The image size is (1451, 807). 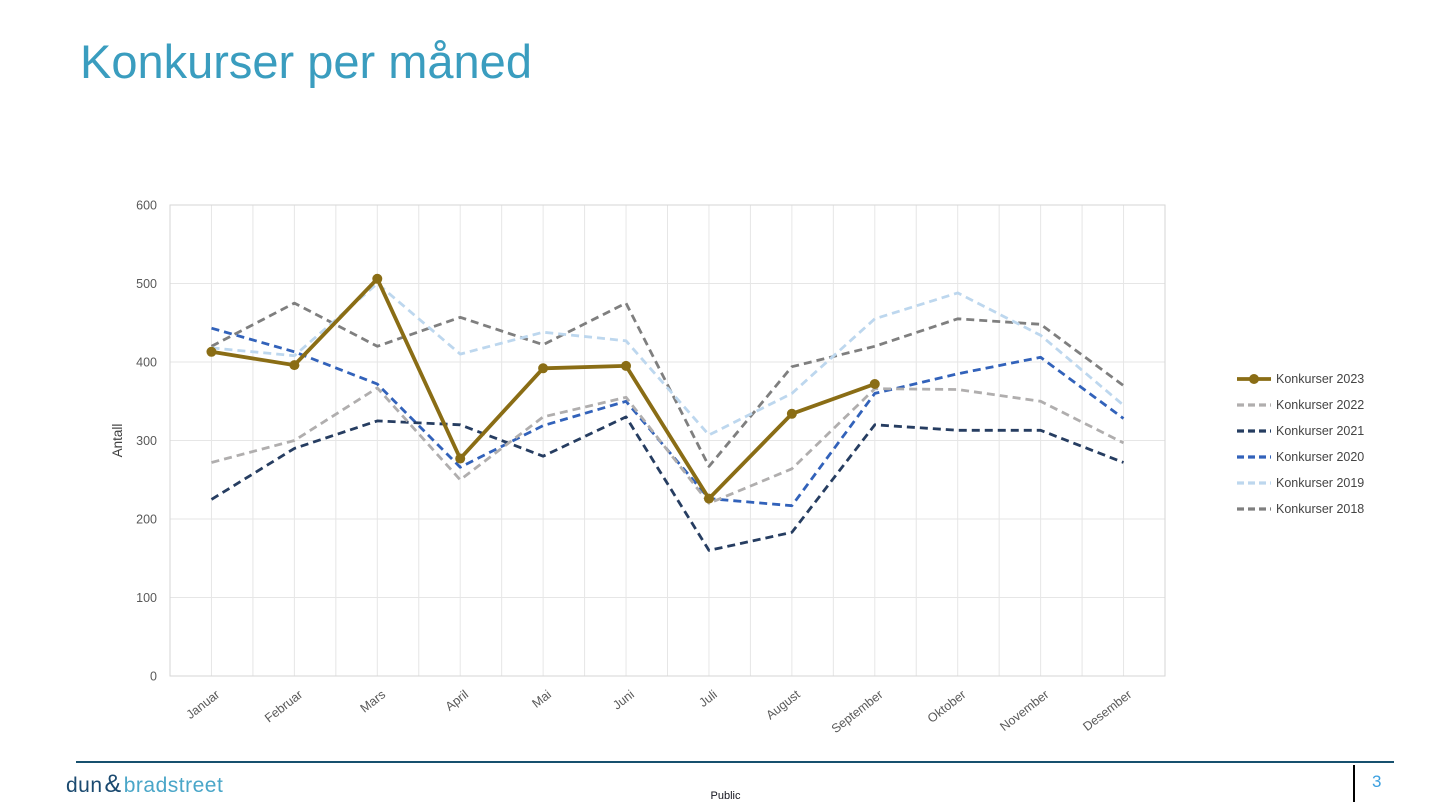 I want to click on y-tick-label: 0, so click(x=153, y=677).